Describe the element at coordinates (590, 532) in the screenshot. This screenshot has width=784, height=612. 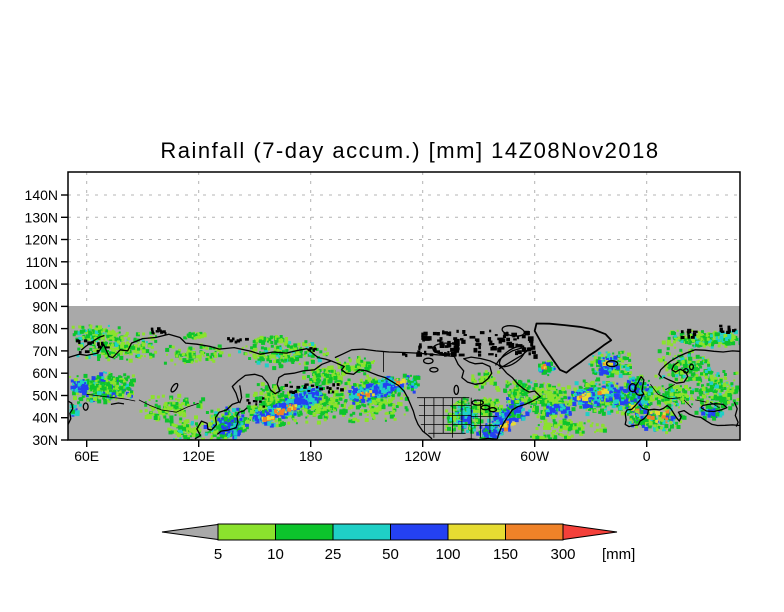
I see `colorbar-above-arrow` at that location.